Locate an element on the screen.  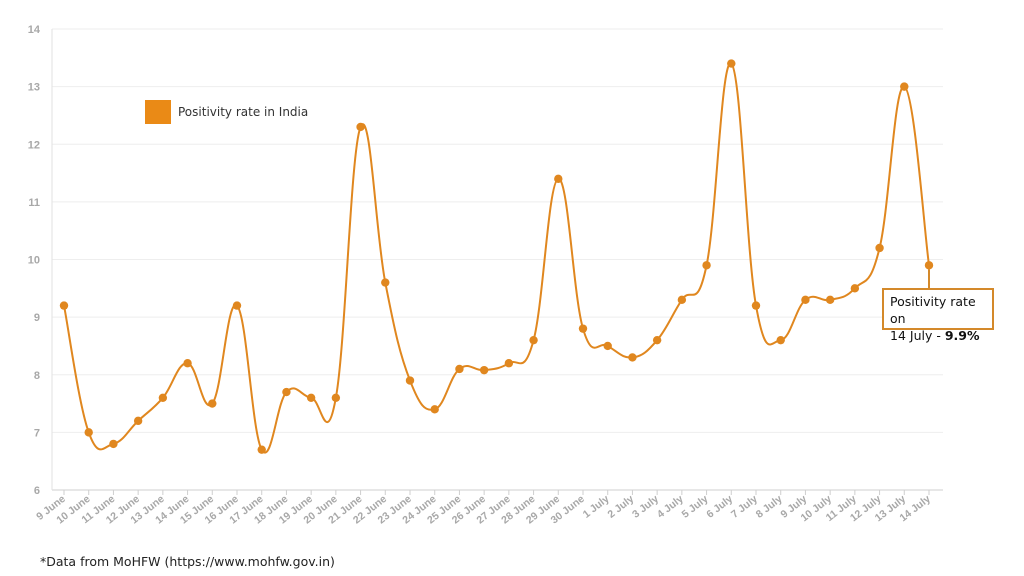
y-tick-label: 9 is located at coordinates (37, 318).